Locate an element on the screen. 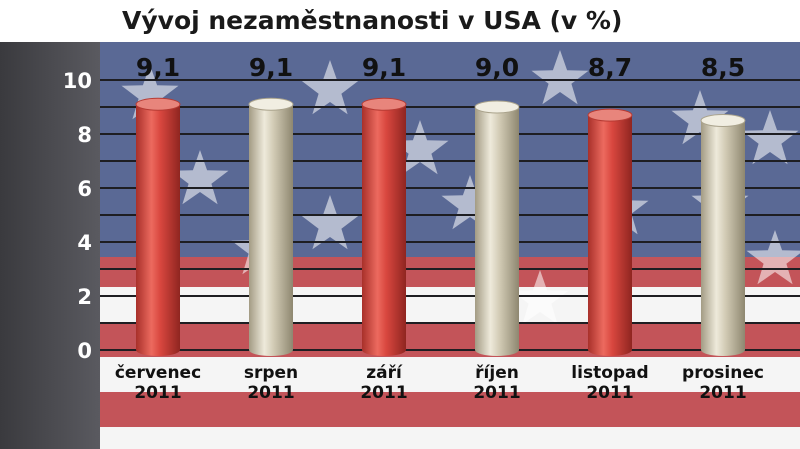 This screenshot has width=800, height=449. x-tick-label: červenec is located at coordinates (158, 373).